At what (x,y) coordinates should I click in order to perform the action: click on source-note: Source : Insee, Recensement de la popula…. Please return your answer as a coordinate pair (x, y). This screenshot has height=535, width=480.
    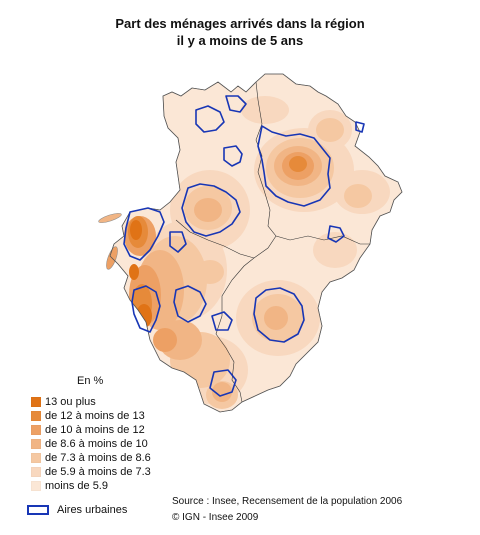
    Looking at the image, I should click on (287, 501).